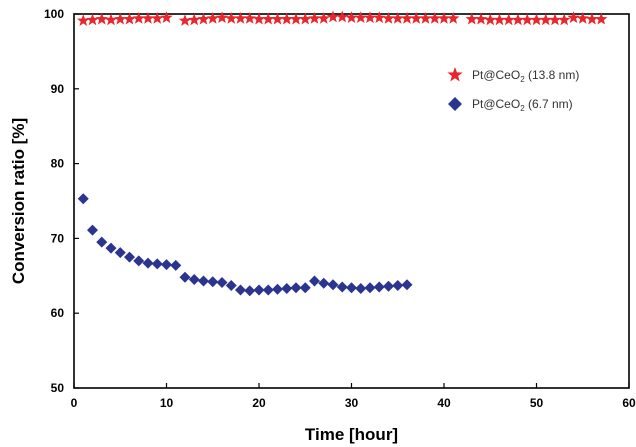  Describe the element at coordinates (18, 201) in the screenshot. I see `y-axis-title: Conversion ratio [%]` at that location.